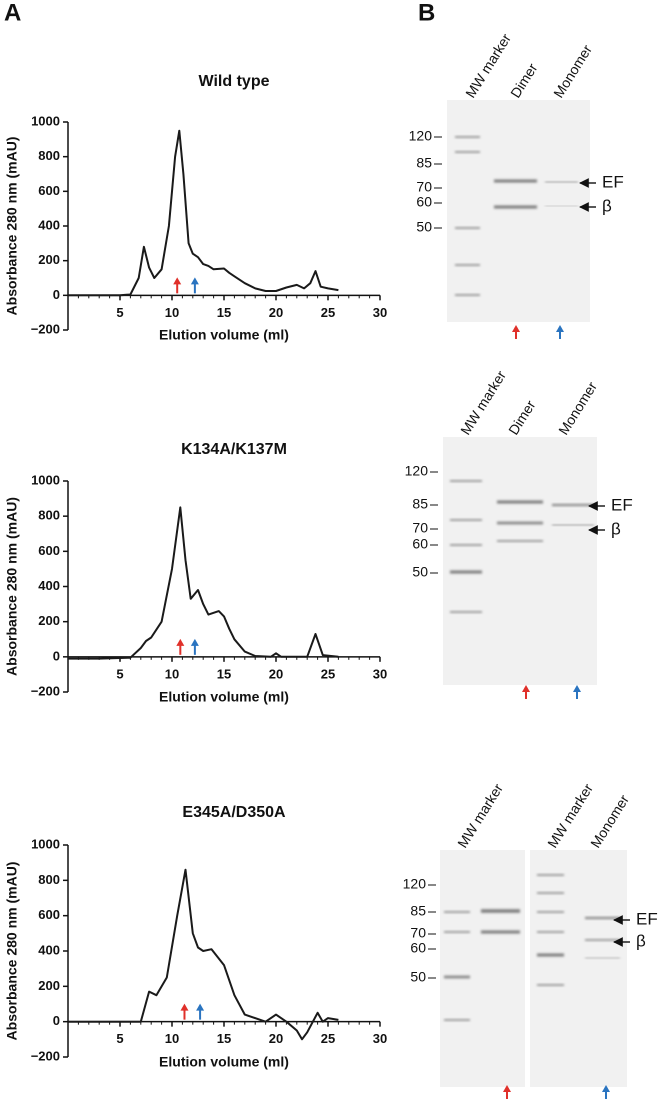  Describe the element at coordinates (56, 1020) in the screenshot. I see `y-tick-label: 0` at that location.